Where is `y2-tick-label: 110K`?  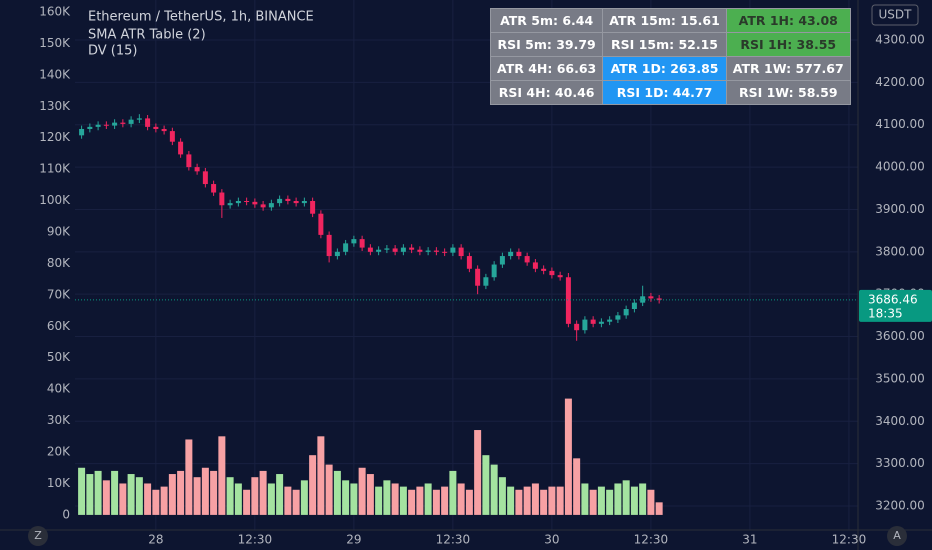 y2-tick-label: 110K is located at coordinates (55, 169).